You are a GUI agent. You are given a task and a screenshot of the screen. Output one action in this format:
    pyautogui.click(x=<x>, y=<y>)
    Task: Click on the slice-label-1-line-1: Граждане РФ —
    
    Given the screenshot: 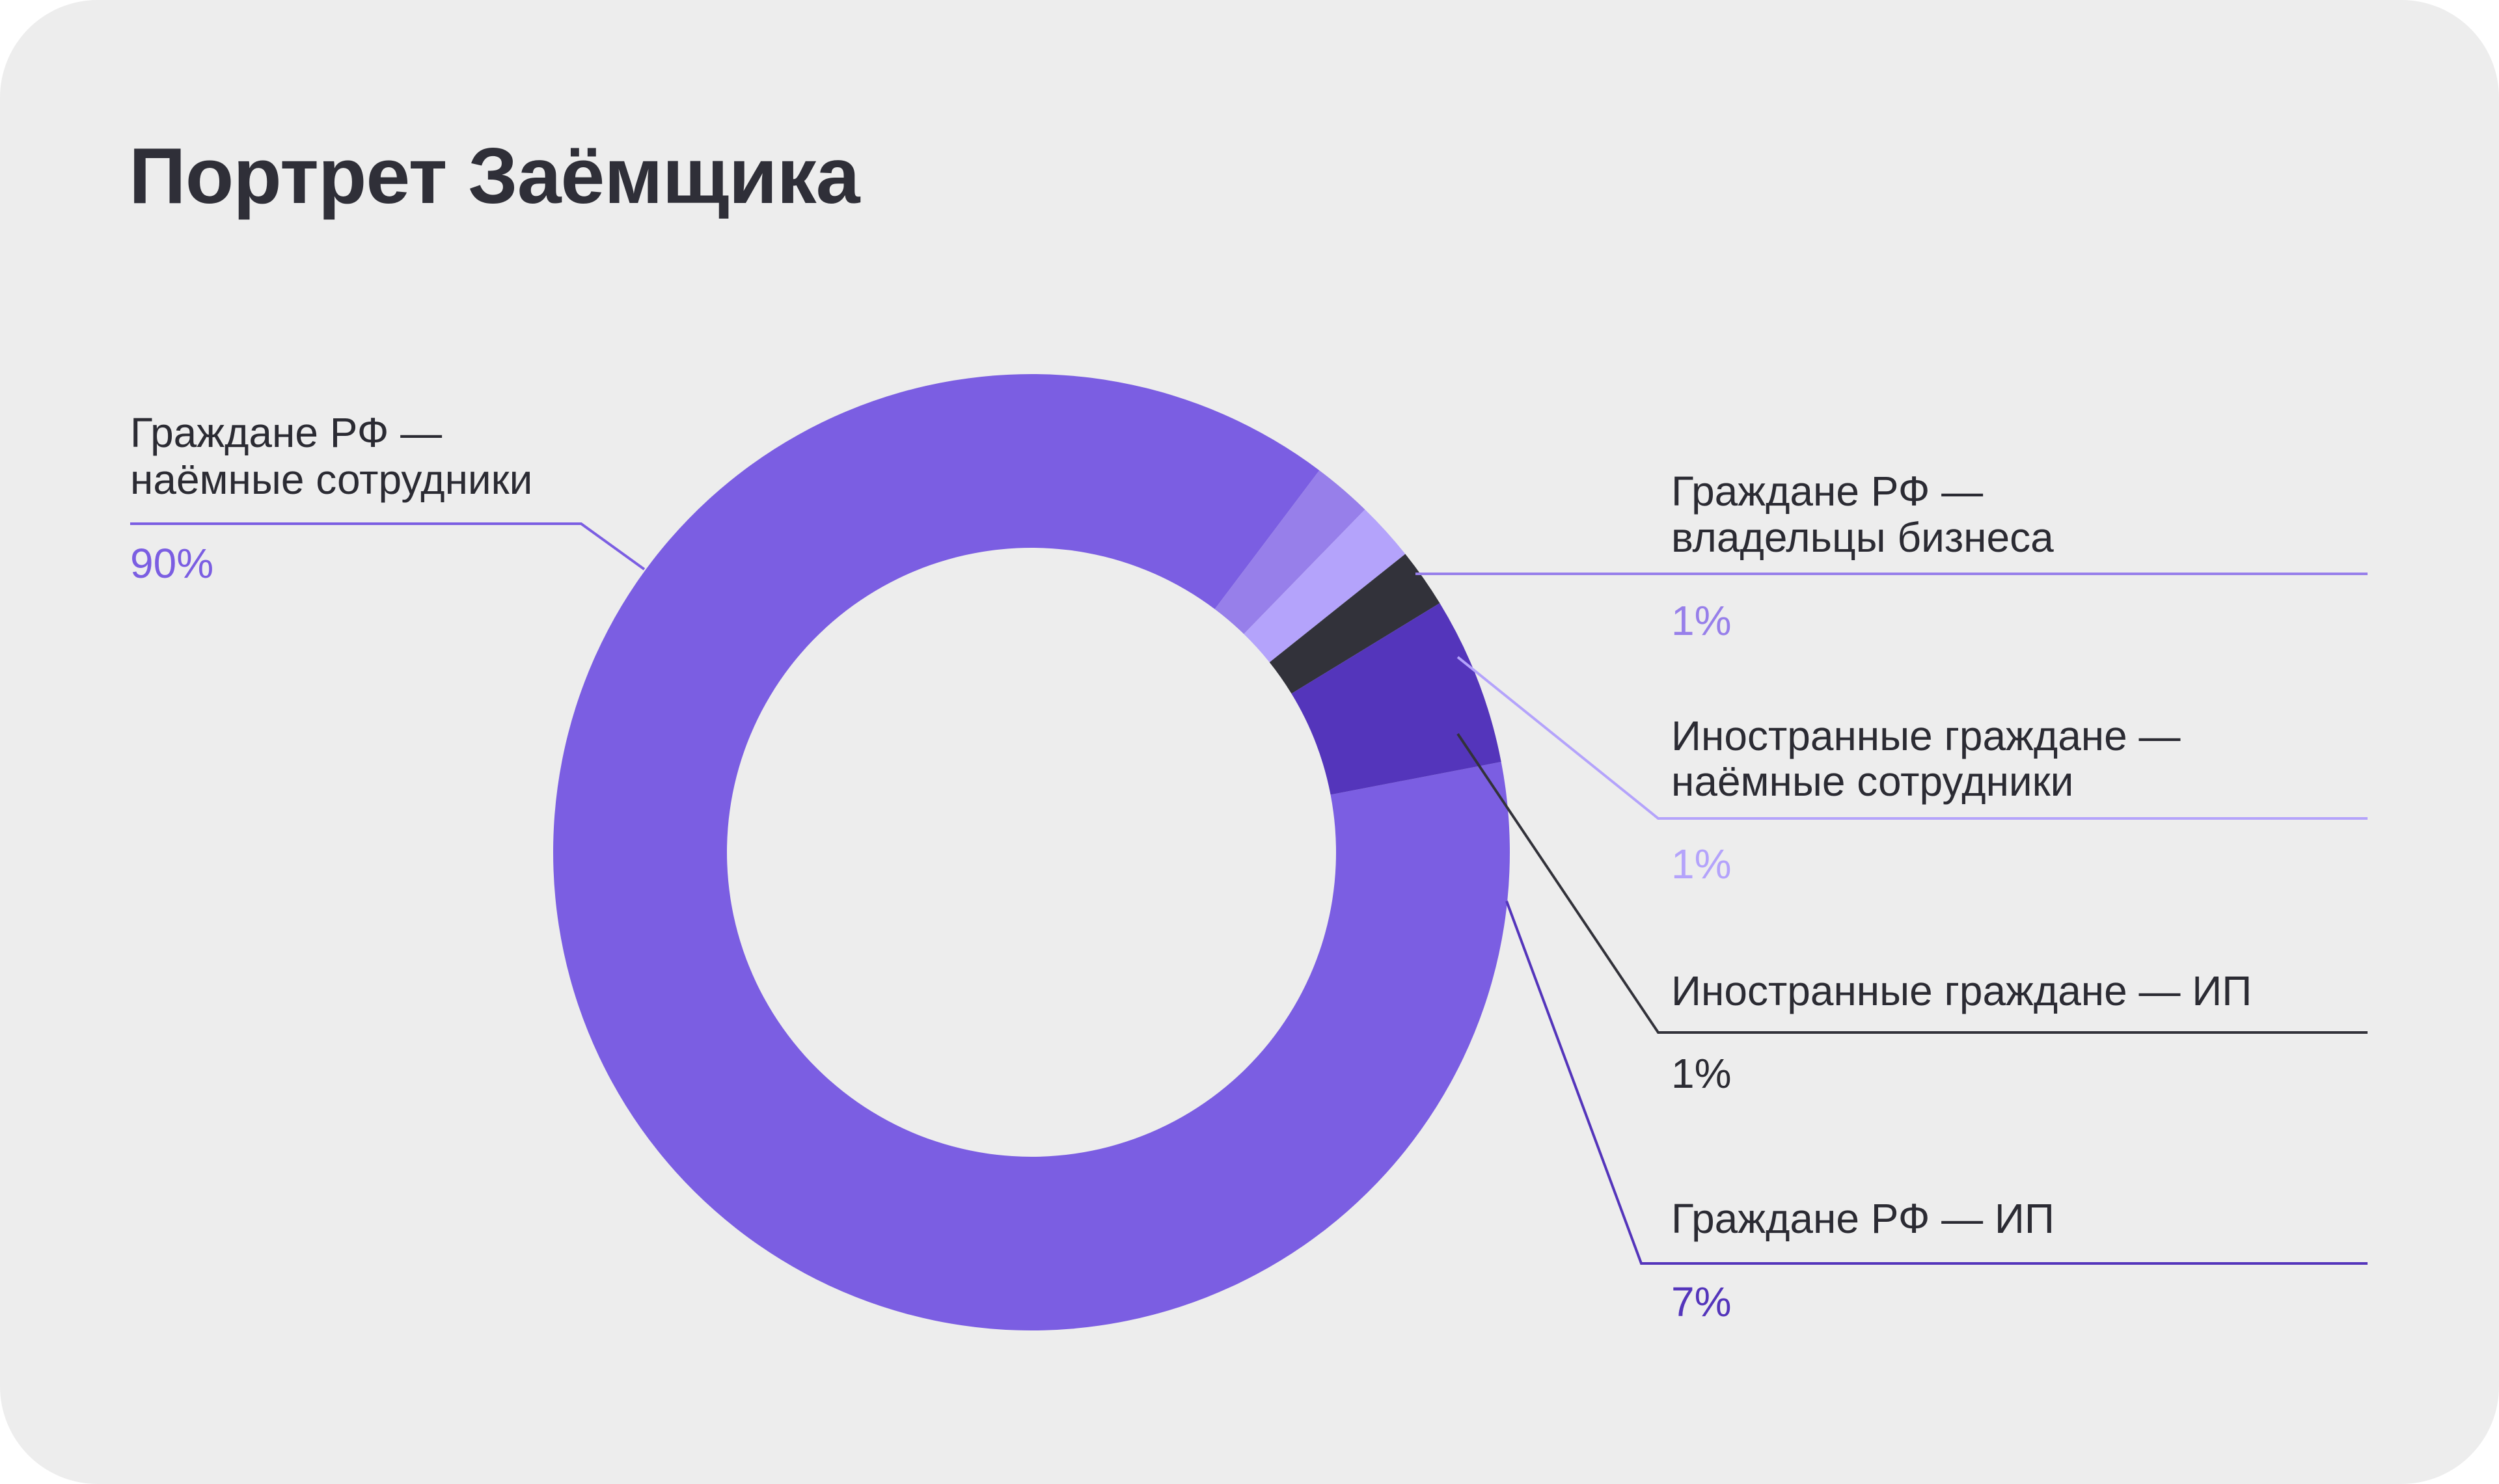 What is the action you would take?
    pyautogui.click(x=286, y=432)
    